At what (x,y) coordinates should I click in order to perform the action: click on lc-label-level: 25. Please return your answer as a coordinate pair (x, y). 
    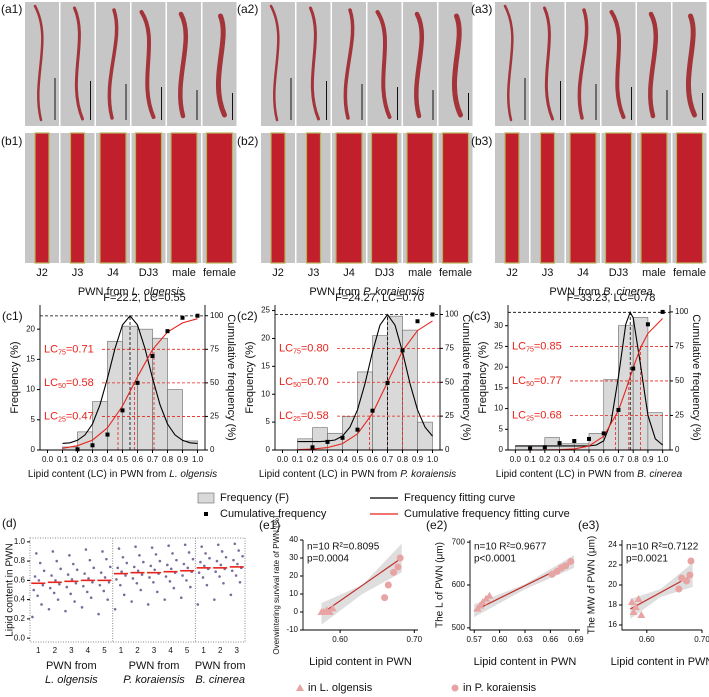
    Looking at the image, I should click on (530, 418).